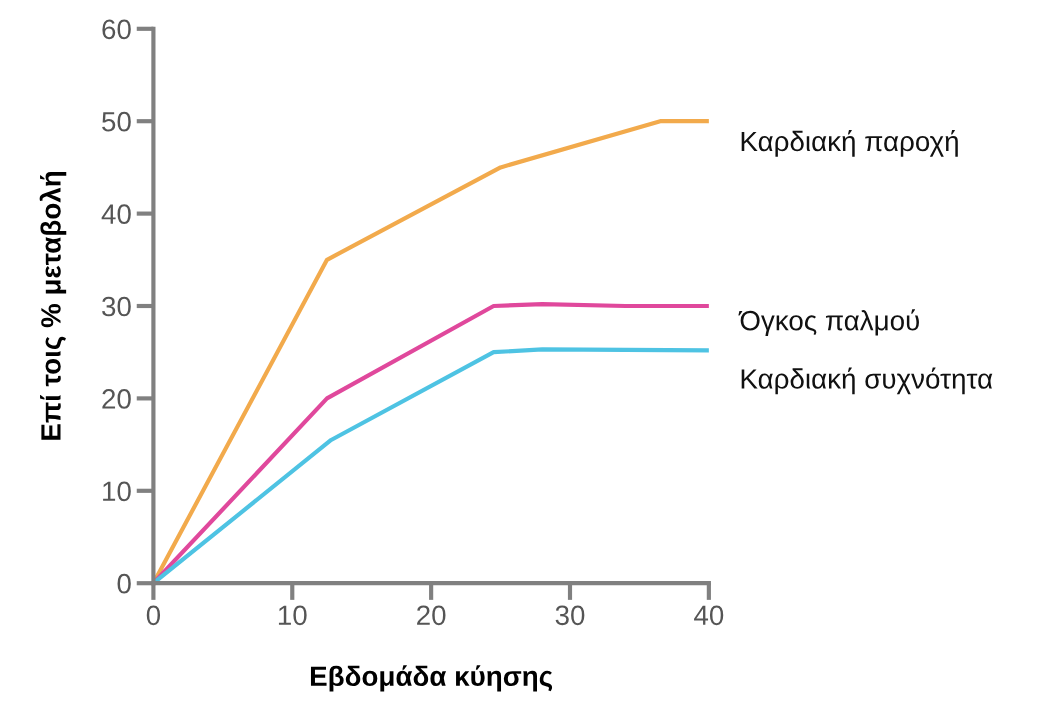  Describe the element at coordinates (116, 121) in the screenshot. I see `y-tick-label: 50` at that location.